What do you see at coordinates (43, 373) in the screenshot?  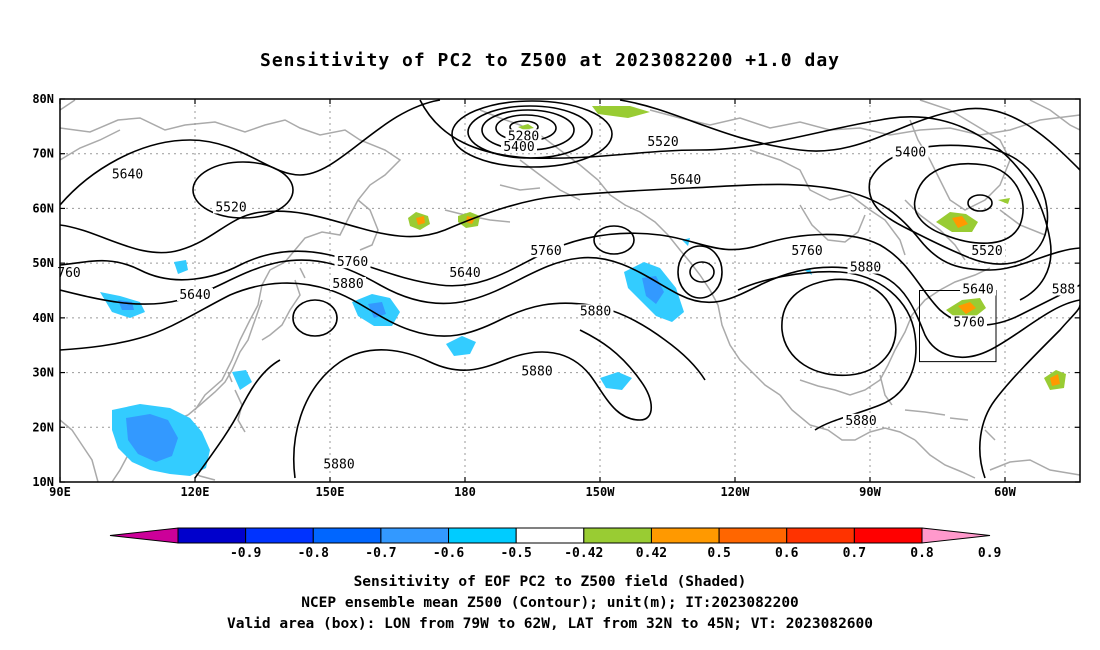 I see `y-tick-label: 30N` at bounding box center [43, 373].